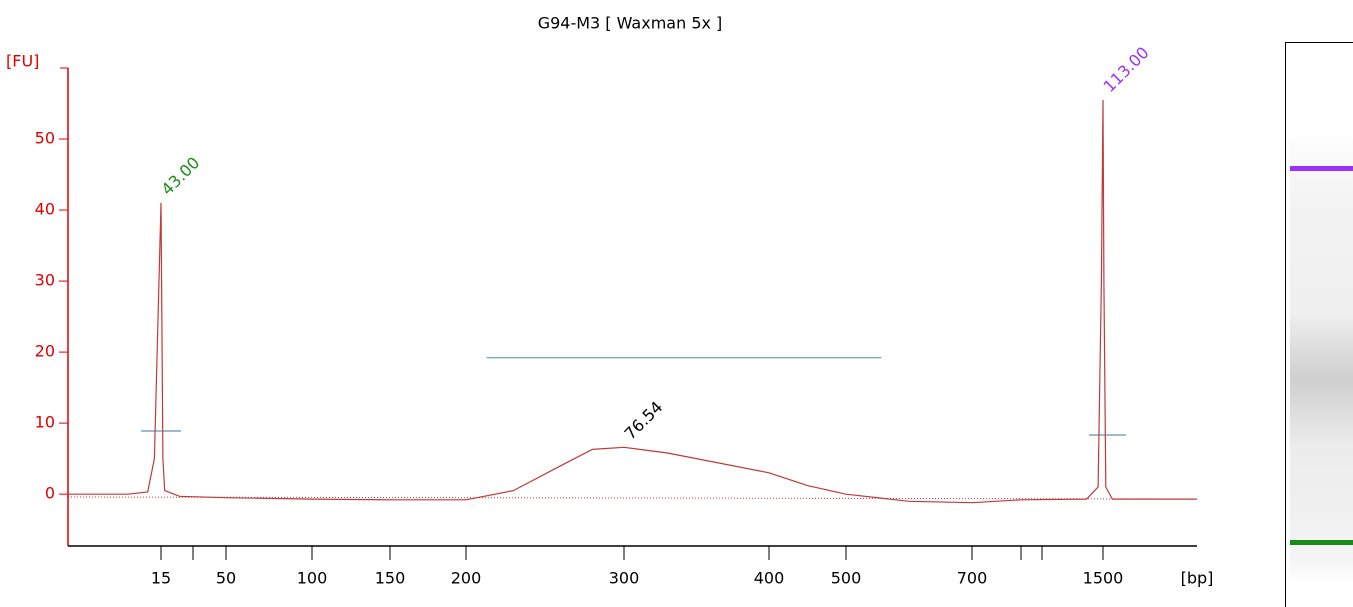 Image resolution: width=1353 pixels, height=607 pixels. Describe the element at coordinates (466, 578) in the screenshot. I see `x-tick-label: 200` at that location.